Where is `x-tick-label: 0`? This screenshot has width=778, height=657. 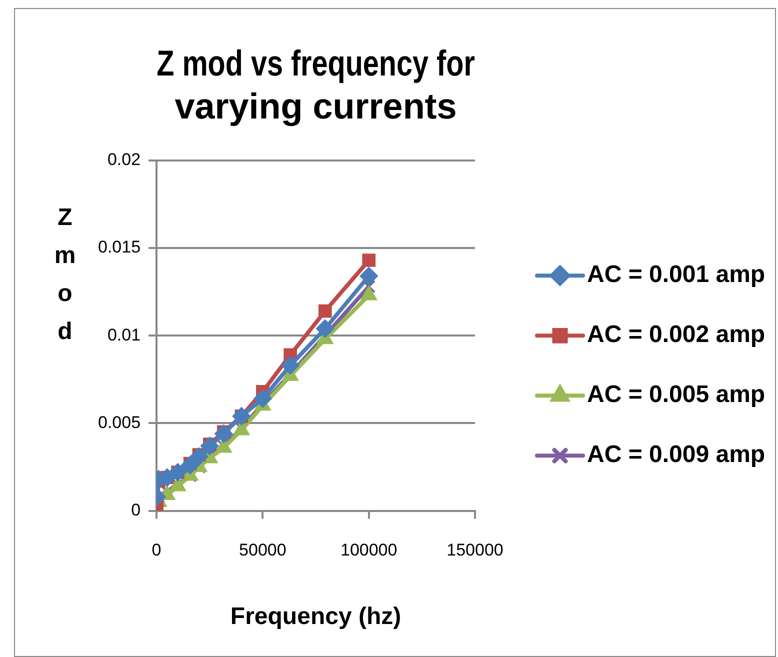
x-tick-label: 0 is located at coordinates (157, 550).